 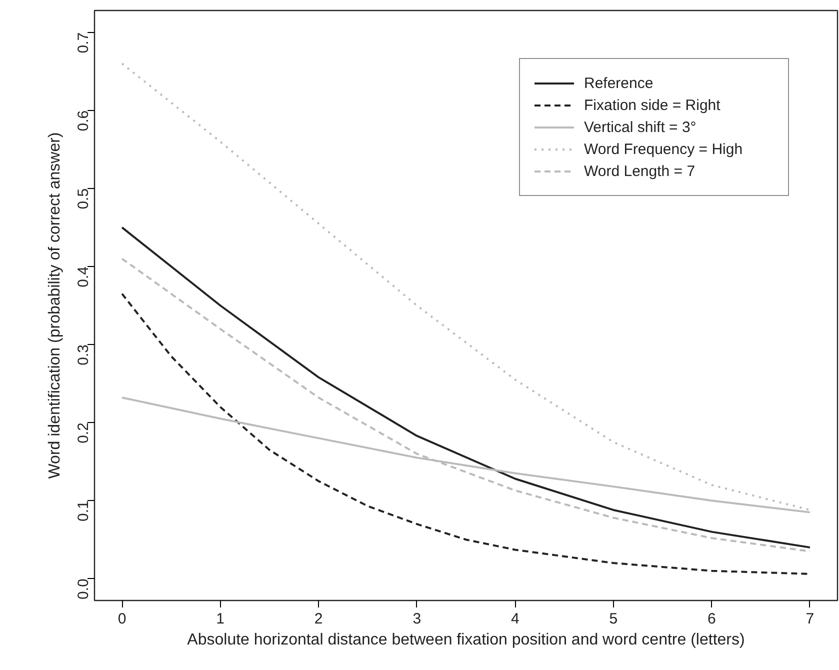 What do you see at coordinates (466, 640) in the screenshot?
I see `x-axis-title: Absolute horizontal distance between fixation position and word centre (letters)` at bounding box center [466, 640].